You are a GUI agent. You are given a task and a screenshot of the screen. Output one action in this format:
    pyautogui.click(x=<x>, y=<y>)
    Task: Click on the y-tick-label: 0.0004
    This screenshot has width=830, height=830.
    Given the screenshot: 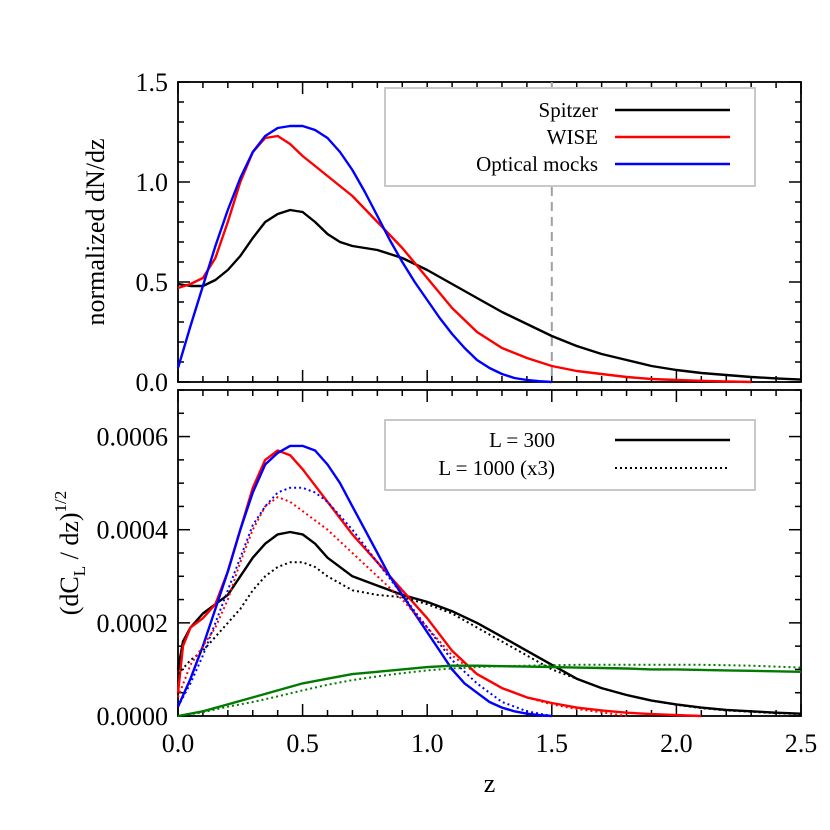 What is the action you would take?
    pyautogui.click(x=133, y=530)
    